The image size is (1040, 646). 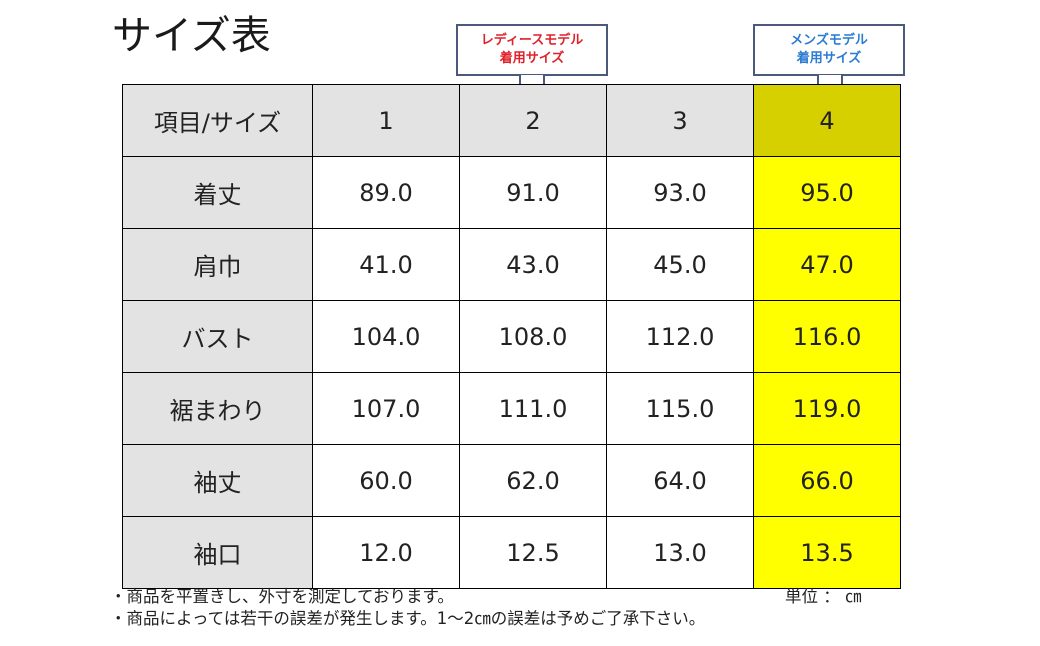 What do you see at coordinates (827, 120) in the screenshot?
I see `header-cell-size-4: 4` at bounding box center [827, 120].